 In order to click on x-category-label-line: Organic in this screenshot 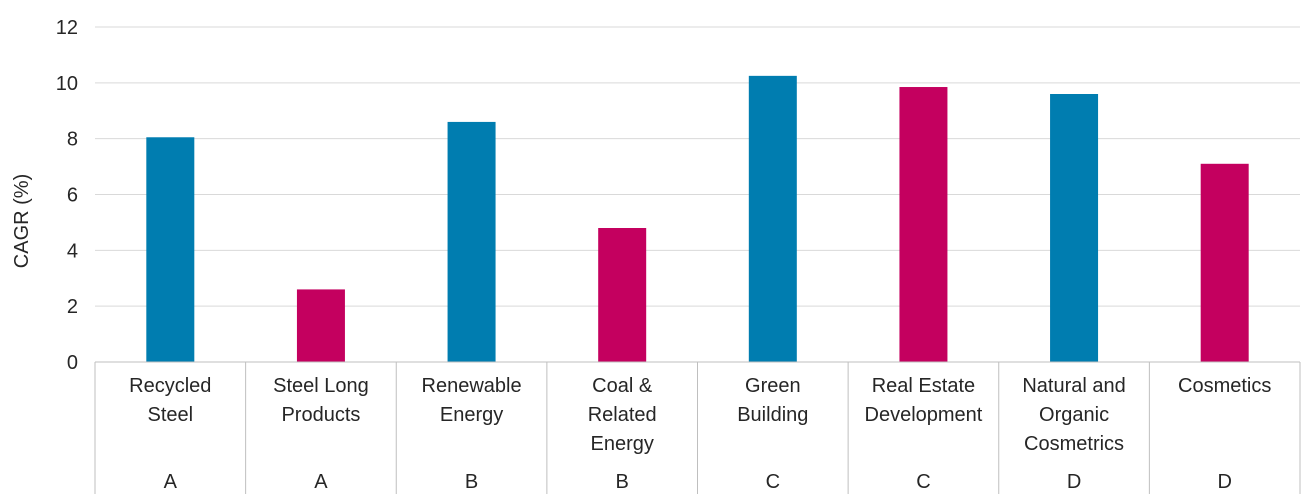, I will do `click(1074, 415)`.